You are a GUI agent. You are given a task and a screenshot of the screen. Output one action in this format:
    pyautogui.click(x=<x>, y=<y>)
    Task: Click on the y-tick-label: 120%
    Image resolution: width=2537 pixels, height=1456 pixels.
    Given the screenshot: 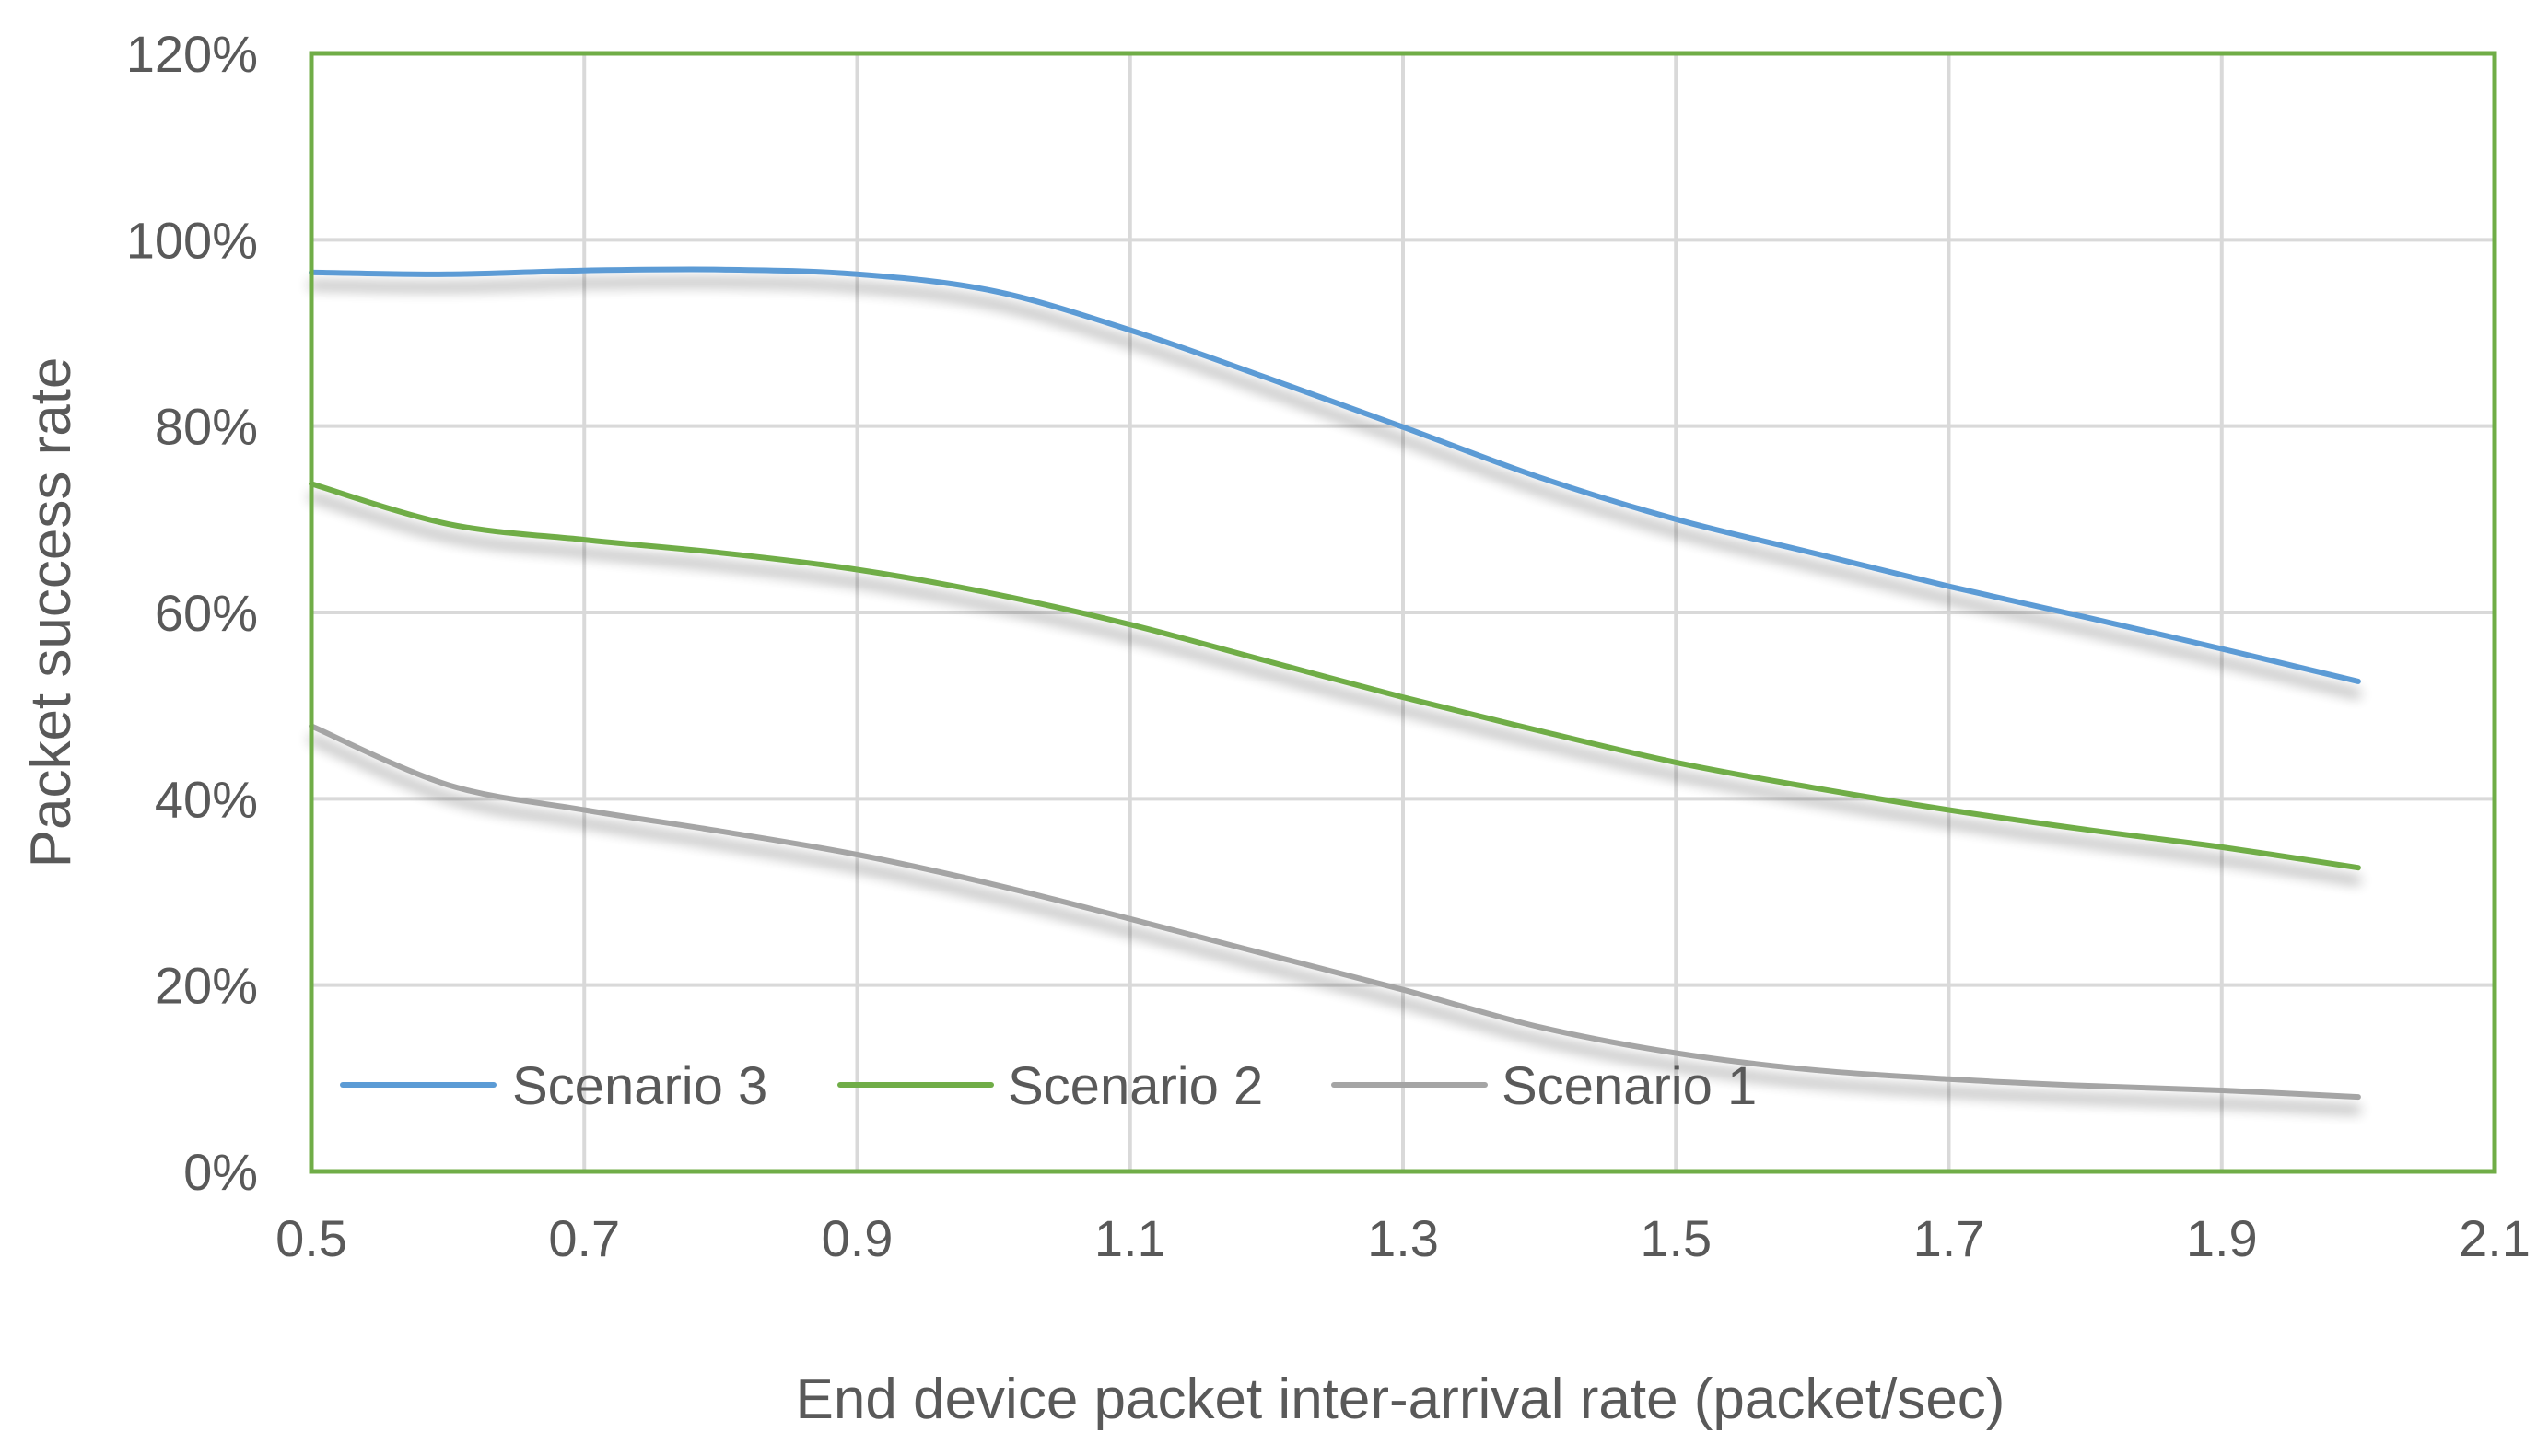 What is the action you would take?
    pyautogui.click(x=192, y=54)
    